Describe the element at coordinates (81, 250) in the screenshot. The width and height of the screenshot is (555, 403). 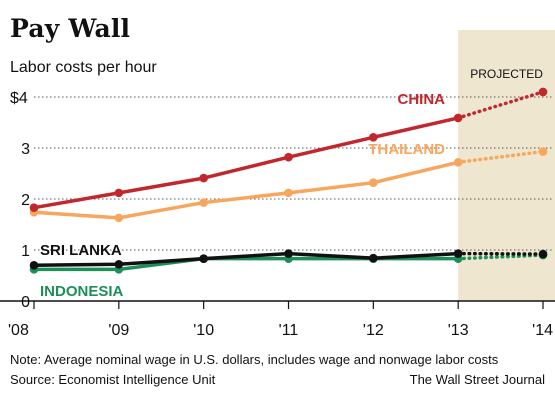
I see `series-label: SRI LANKA` at that location.